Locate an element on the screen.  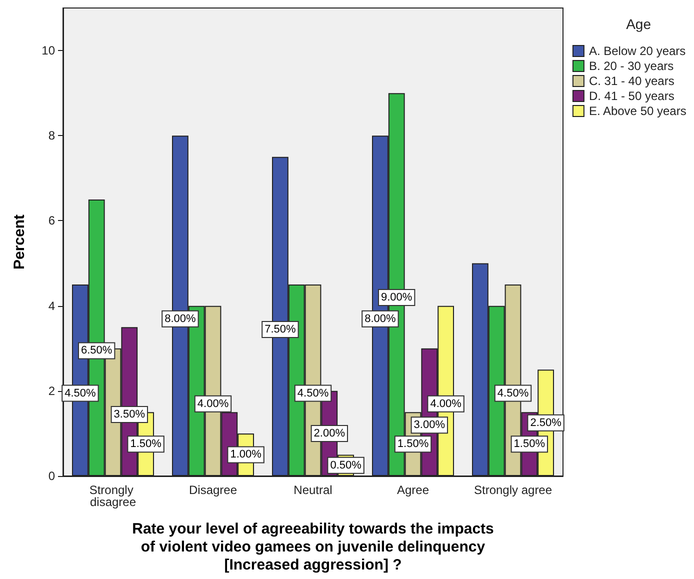
legend-label: C. 31 - 40 years is located at coordinates (631, 81).